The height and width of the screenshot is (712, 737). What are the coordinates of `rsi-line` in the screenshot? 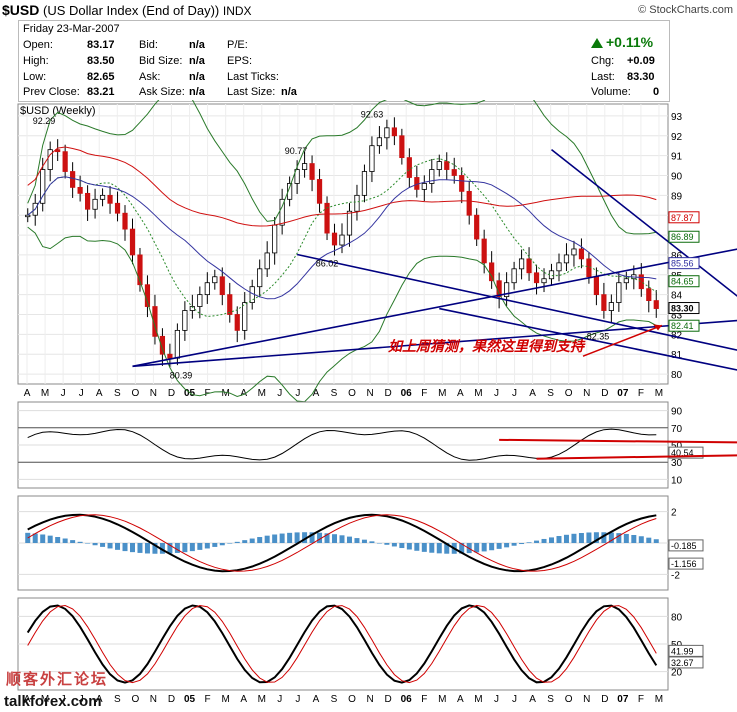 It's located at (342, 444).